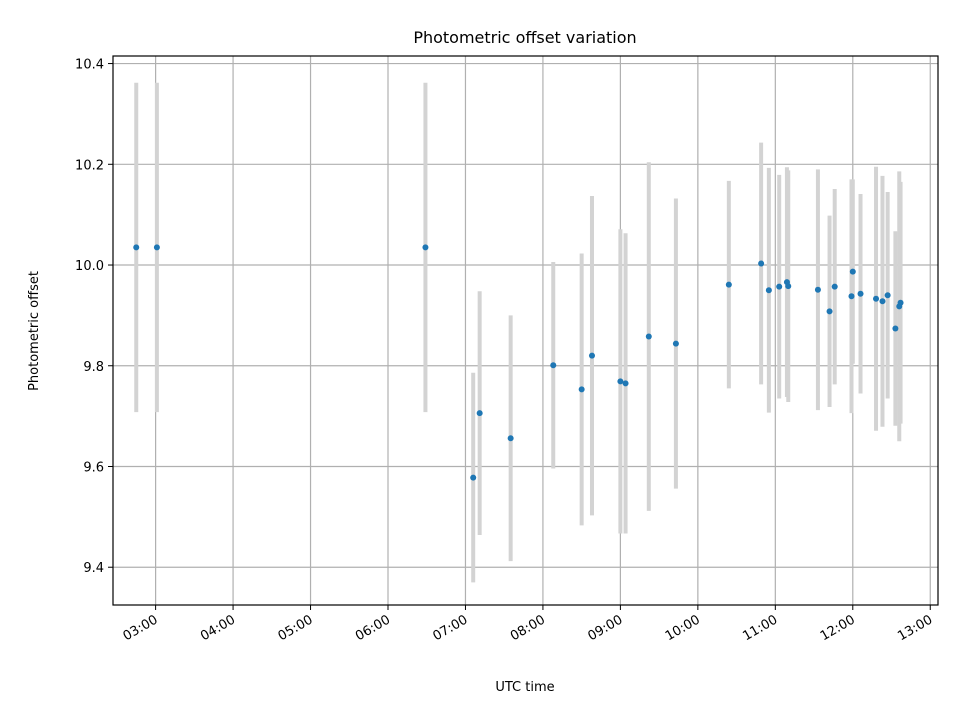 Image resolution: width=960 pixels, height=720 pixels. I want to click on chart-title: Photometric offset variation, so click(524, 37).